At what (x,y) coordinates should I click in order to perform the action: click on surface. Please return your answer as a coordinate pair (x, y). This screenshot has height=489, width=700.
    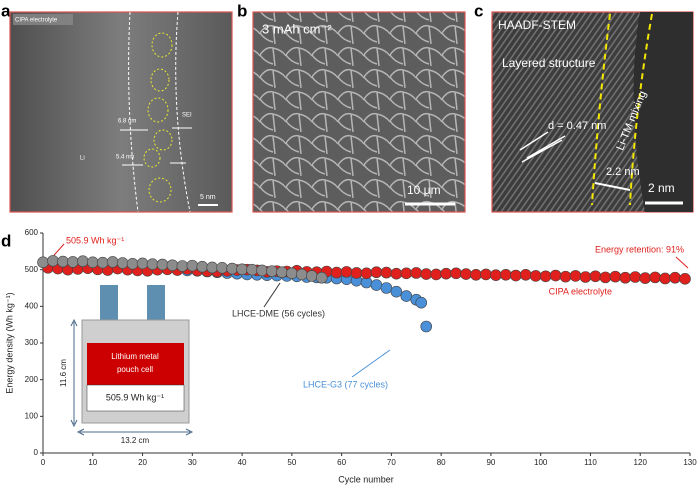
    Looking at the image, I should click on (663, 112).